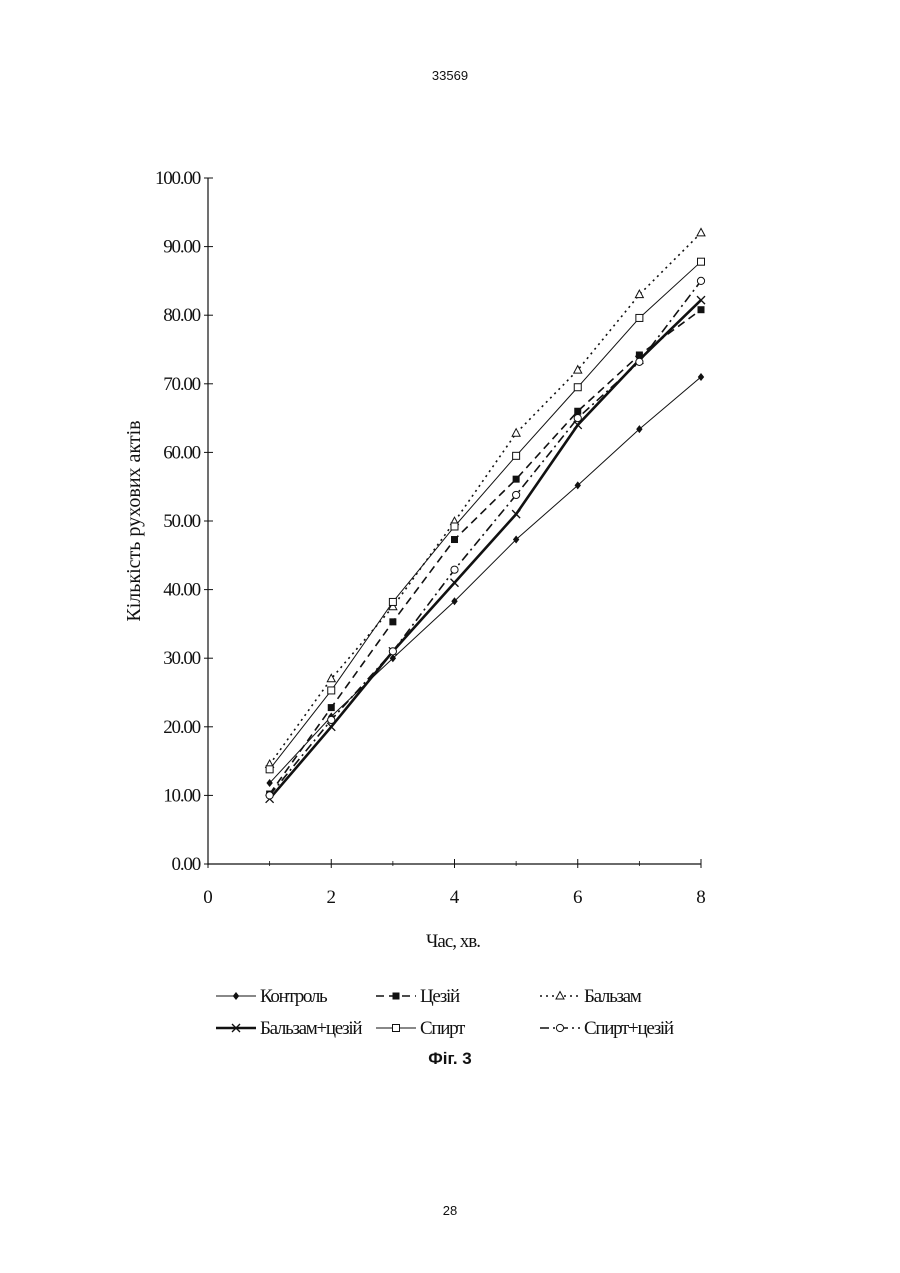  Describe the element at coordinates (443, 1028) in the screenshot. I see `legend-label: Спирт` at that location.